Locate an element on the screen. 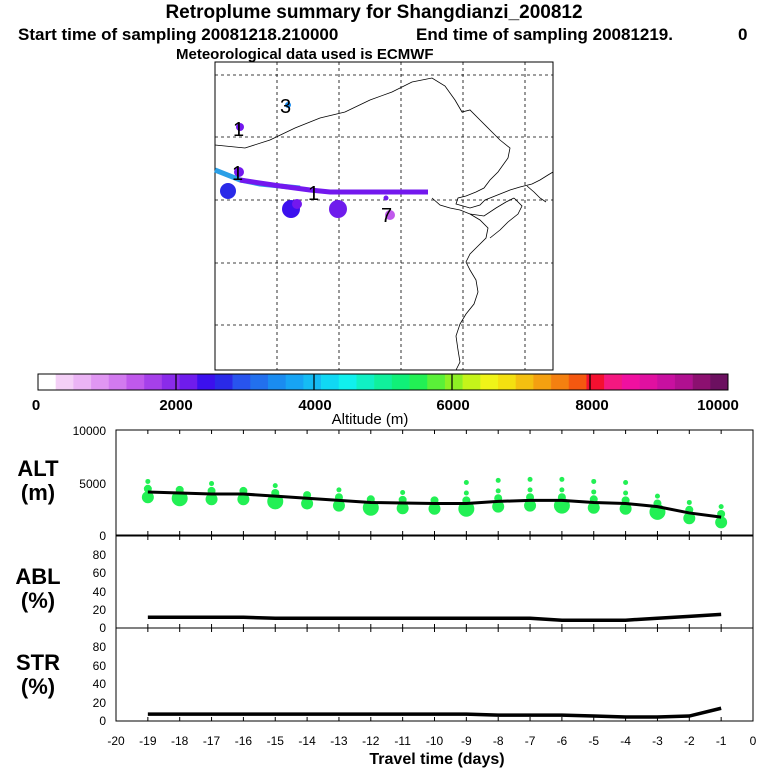 The width and height of the screenshot is (768, 768). x-tick-label: -12 is located at coordinates (371, 741).